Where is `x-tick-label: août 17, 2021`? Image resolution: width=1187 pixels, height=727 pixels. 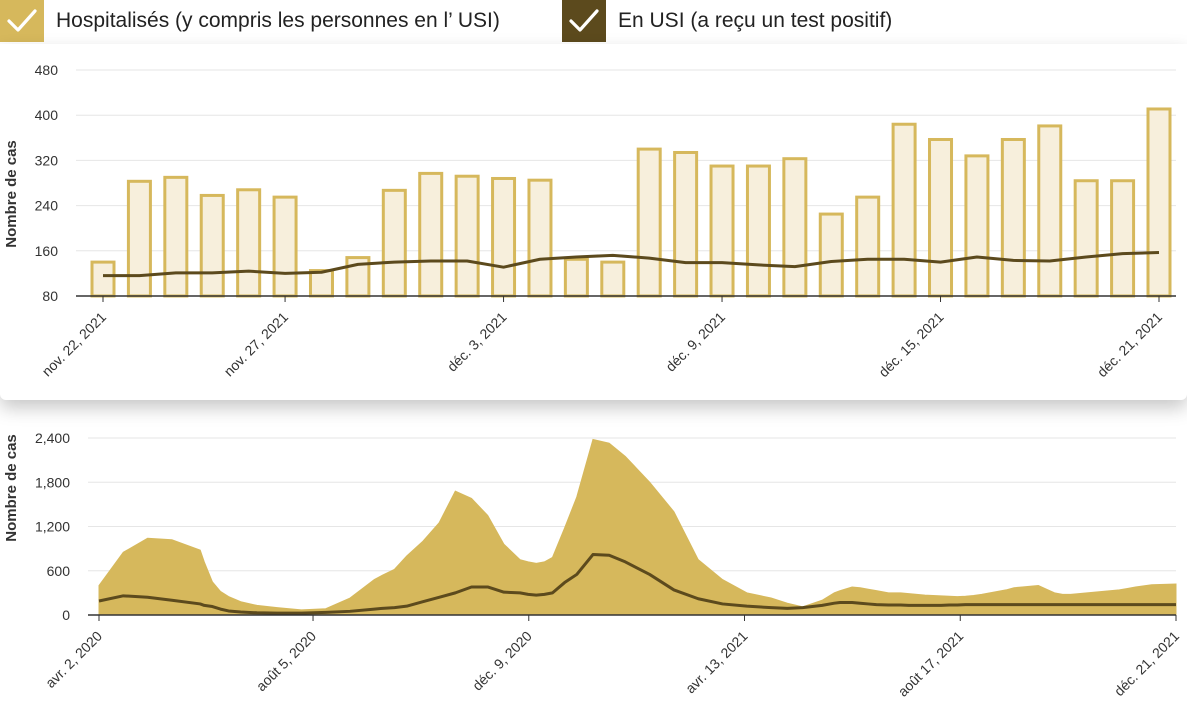
x-tick-label: août 17, 2021 is located at coordinates (931, 664).